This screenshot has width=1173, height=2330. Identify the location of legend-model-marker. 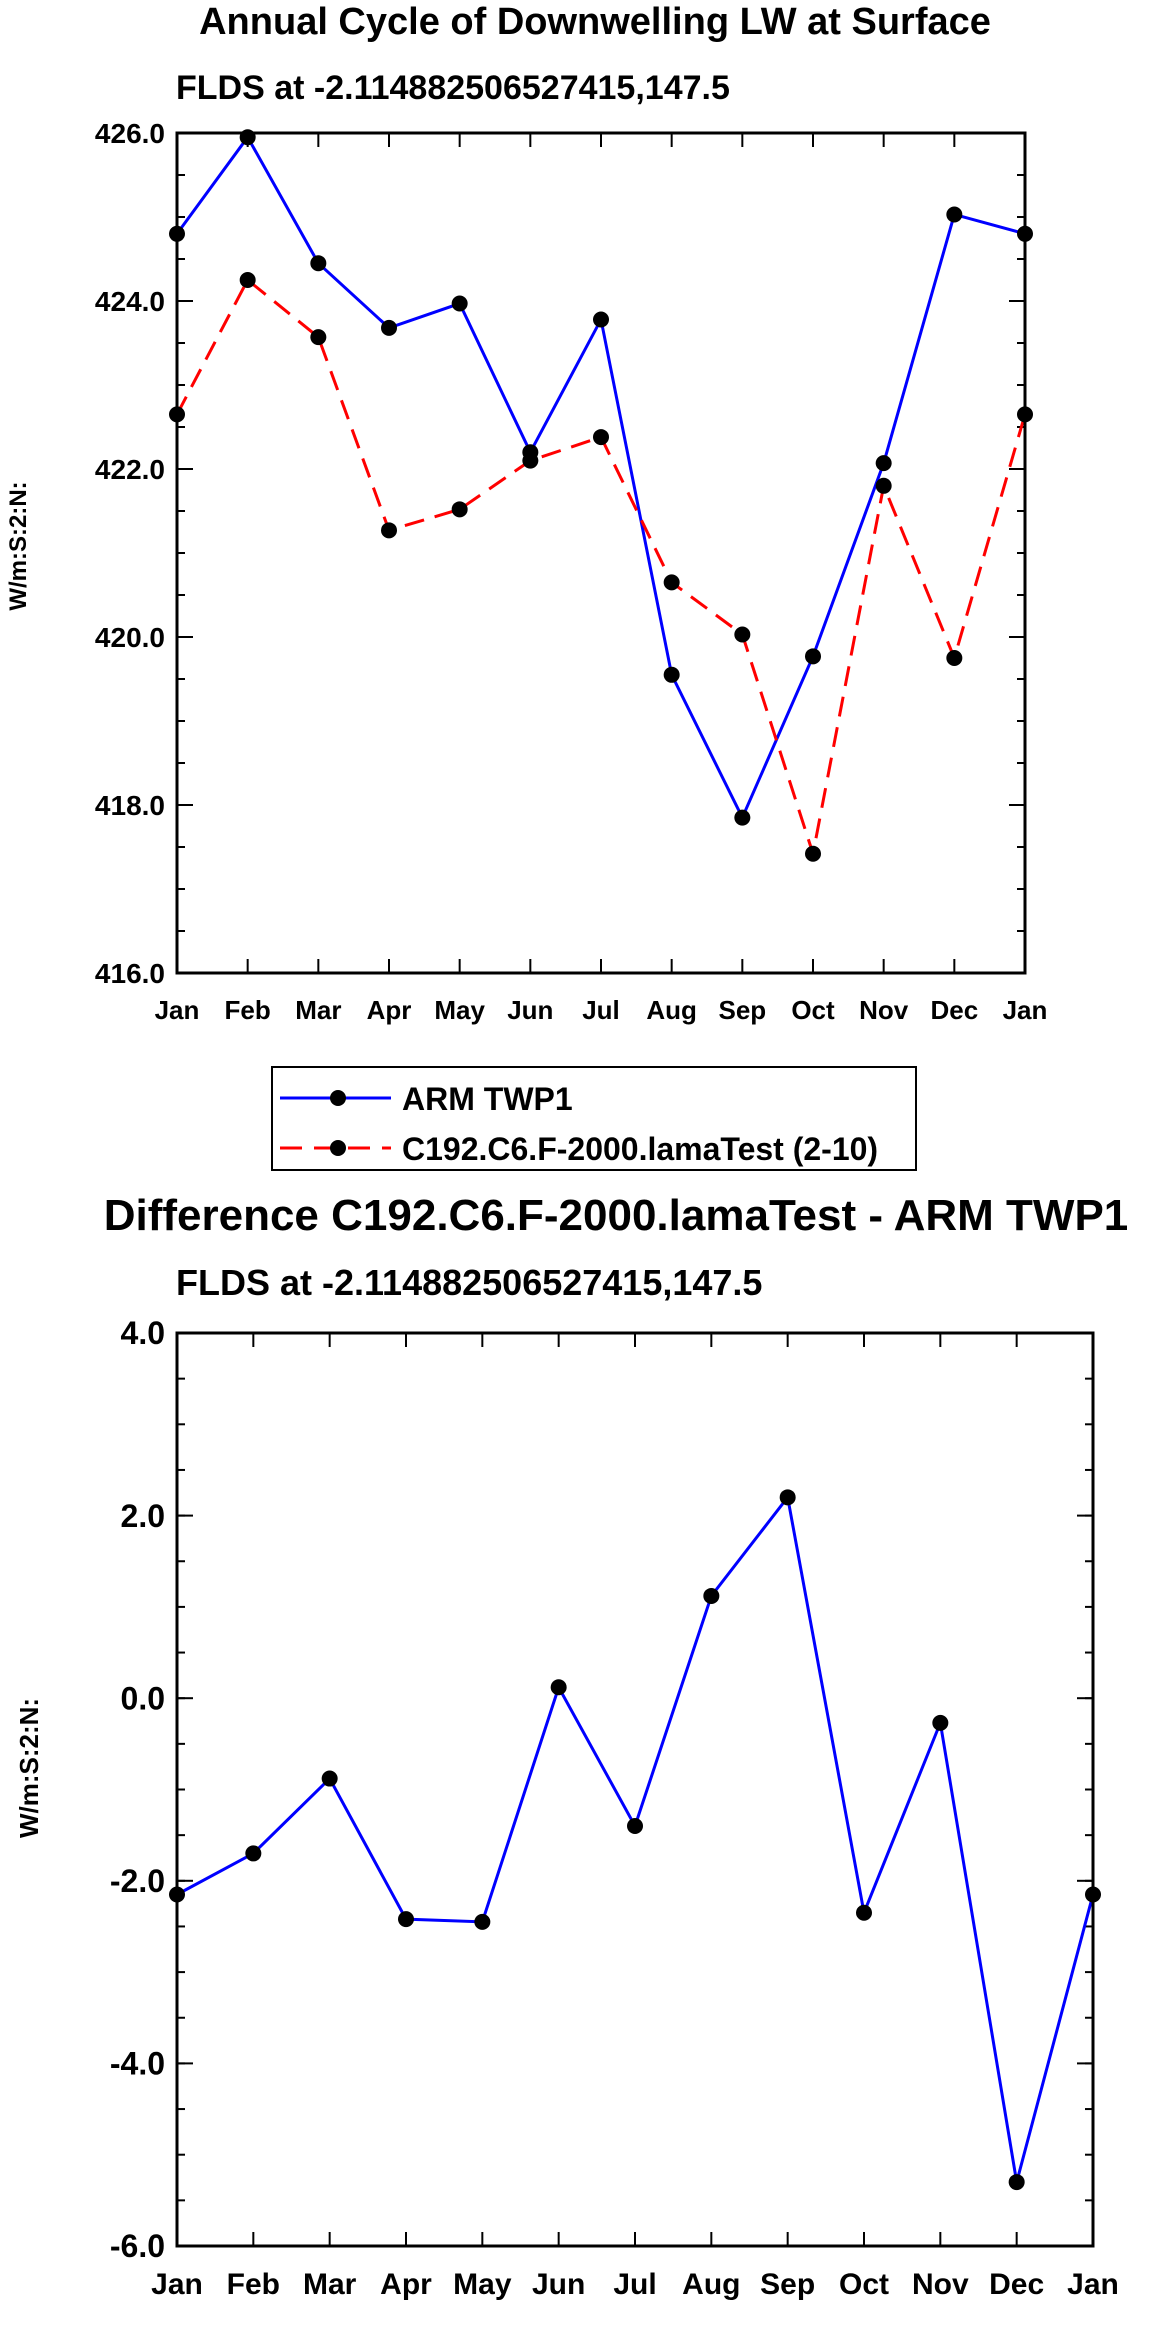
(338, 1148).